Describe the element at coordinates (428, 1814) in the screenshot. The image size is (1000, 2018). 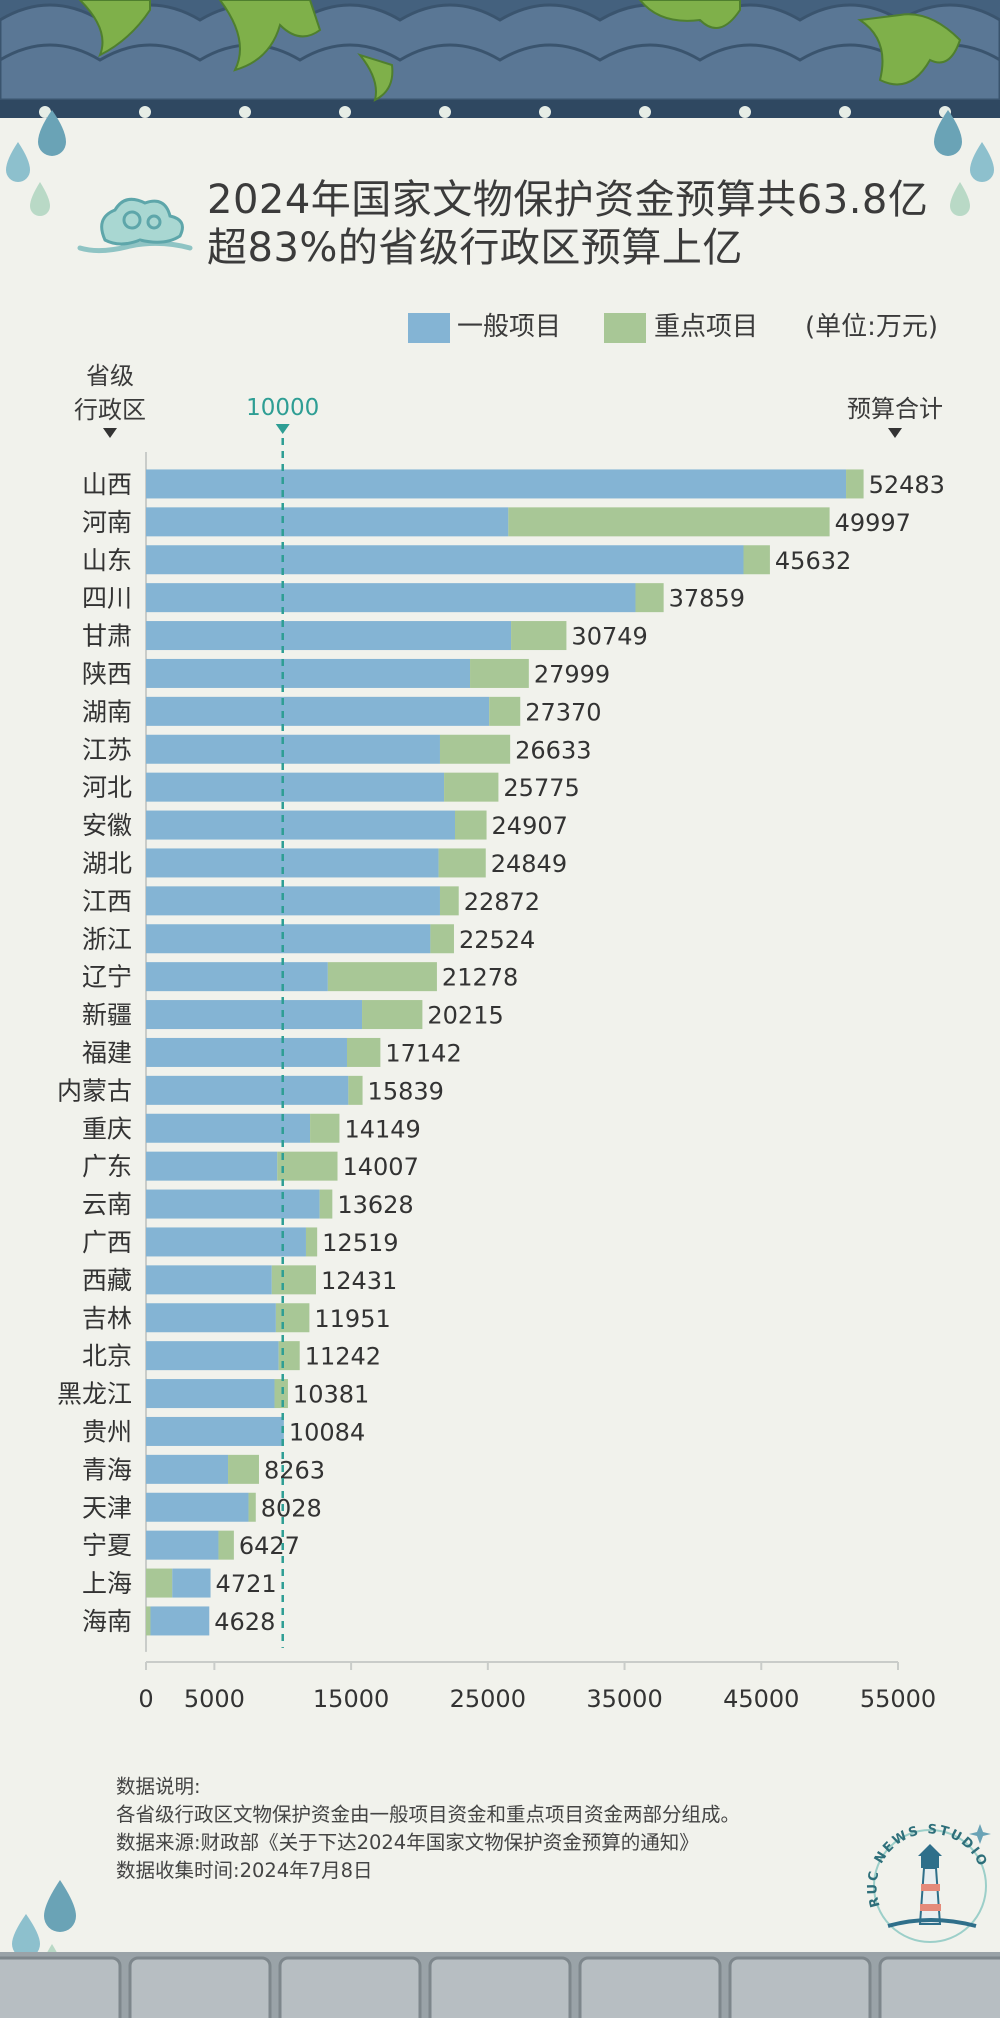
I see `note-description: 各省级行政区文物保护资金由一般项目资金和重点项目资金两部分组成。` at that location.